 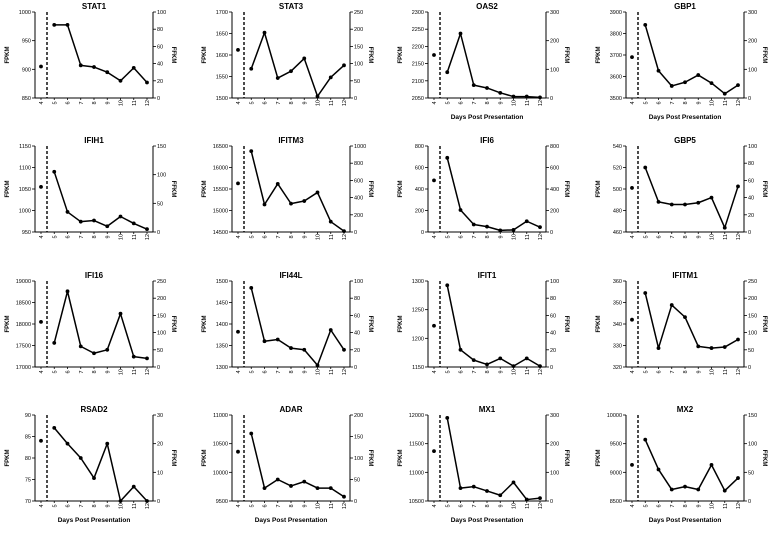 What do you see at coordinates (222, 99) in the screenshot?
I see `left-tick-label: 1500` at bounding box center [222, 99].